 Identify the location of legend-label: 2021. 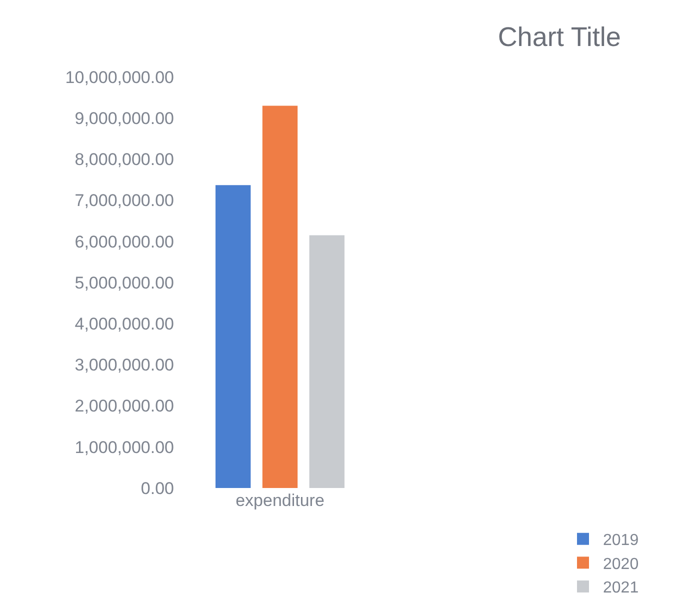
(621, 588).